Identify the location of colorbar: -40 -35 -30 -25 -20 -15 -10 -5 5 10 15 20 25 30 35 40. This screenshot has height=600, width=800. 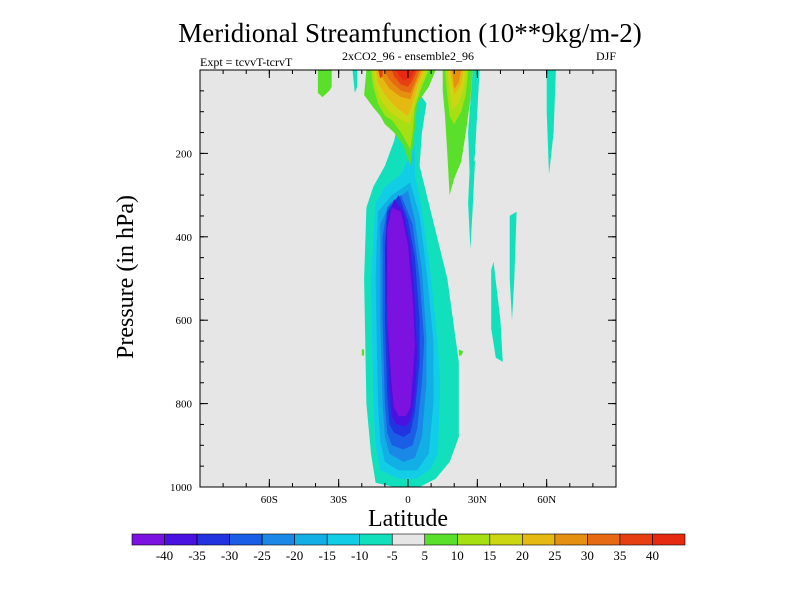
(408, 548).